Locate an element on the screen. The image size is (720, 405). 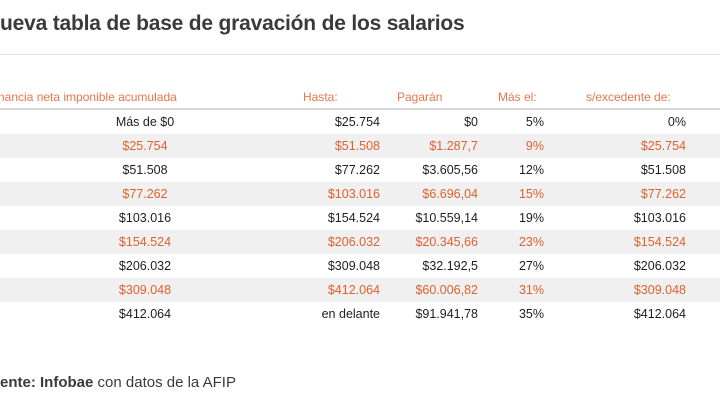
table-row: $25.754 $51.508 $1.287,7 9% $25.754 is located at coordinates (360, 146).